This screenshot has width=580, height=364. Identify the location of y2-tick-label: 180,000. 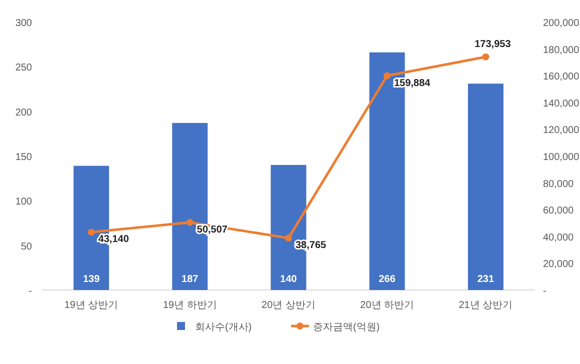
(561, 50).